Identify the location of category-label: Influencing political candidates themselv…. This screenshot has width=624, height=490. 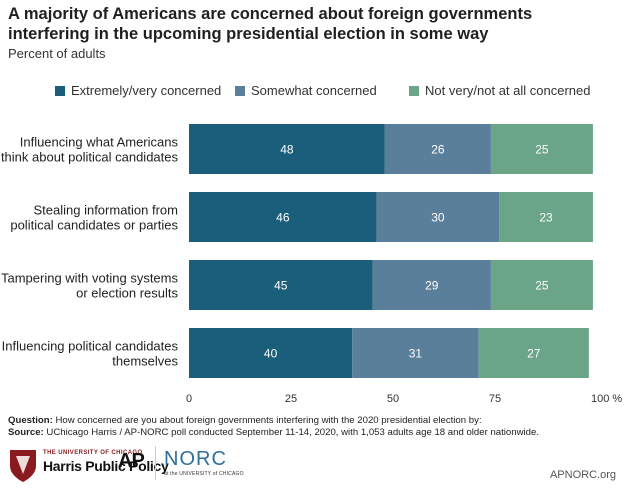
(90, 354).